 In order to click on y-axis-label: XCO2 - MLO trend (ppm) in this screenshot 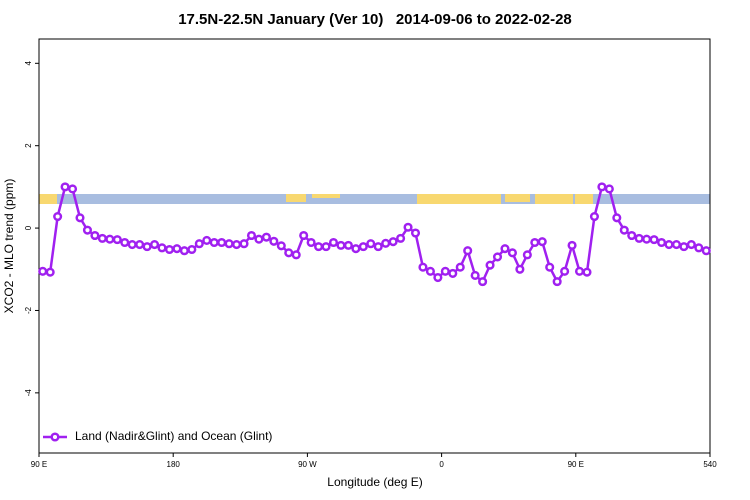, I will do `click(9, 246)`.